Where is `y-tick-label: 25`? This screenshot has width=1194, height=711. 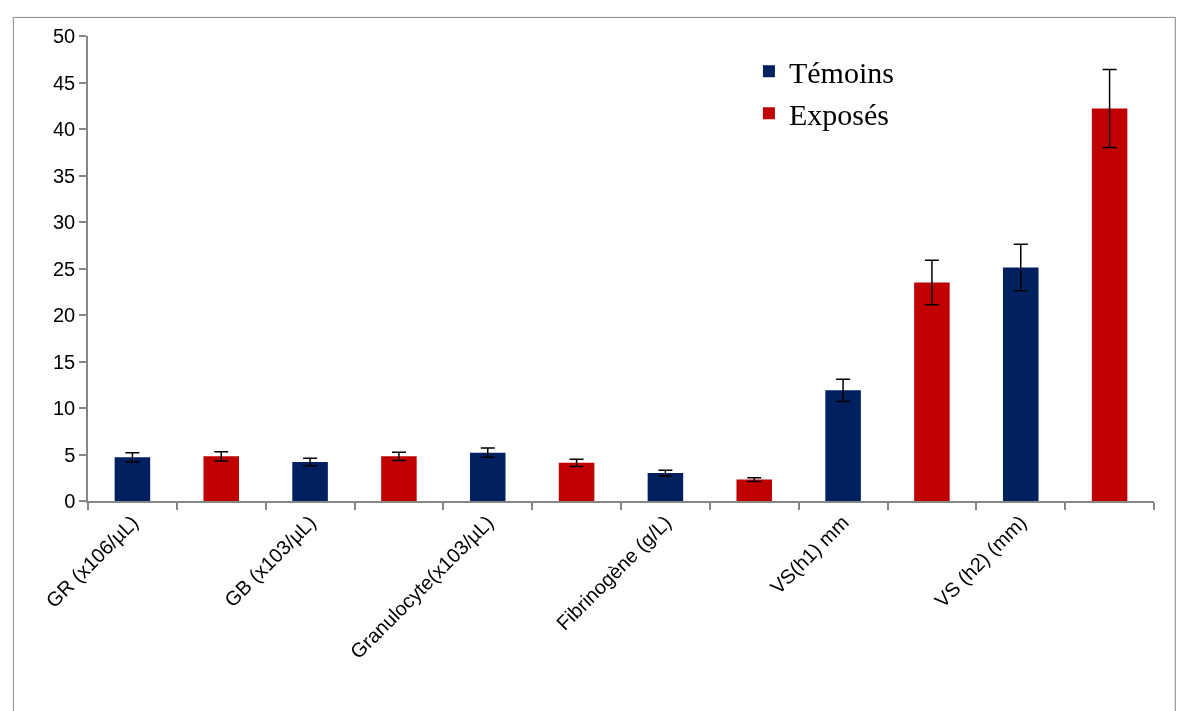
y-tick-label: 25 is located at coordinates (64, 268).